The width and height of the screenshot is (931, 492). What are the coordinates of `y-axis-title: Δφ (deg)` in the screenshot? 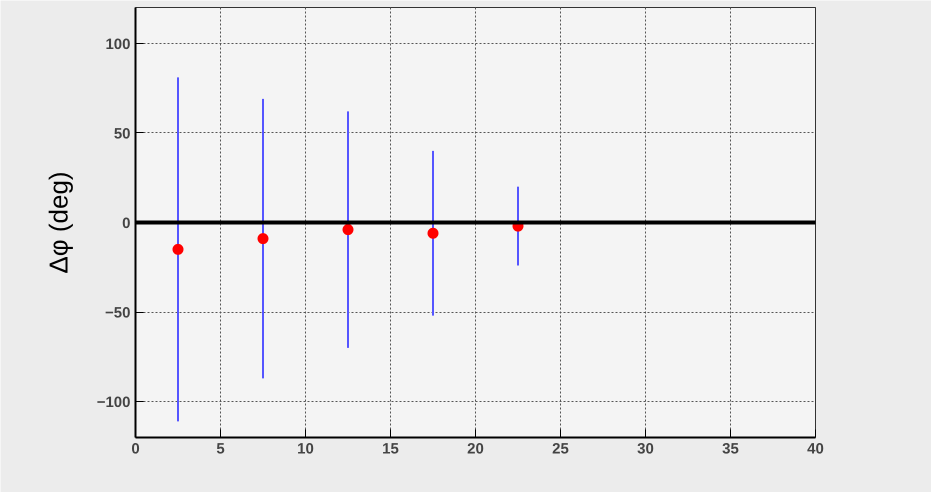 It's located at (59, 222).